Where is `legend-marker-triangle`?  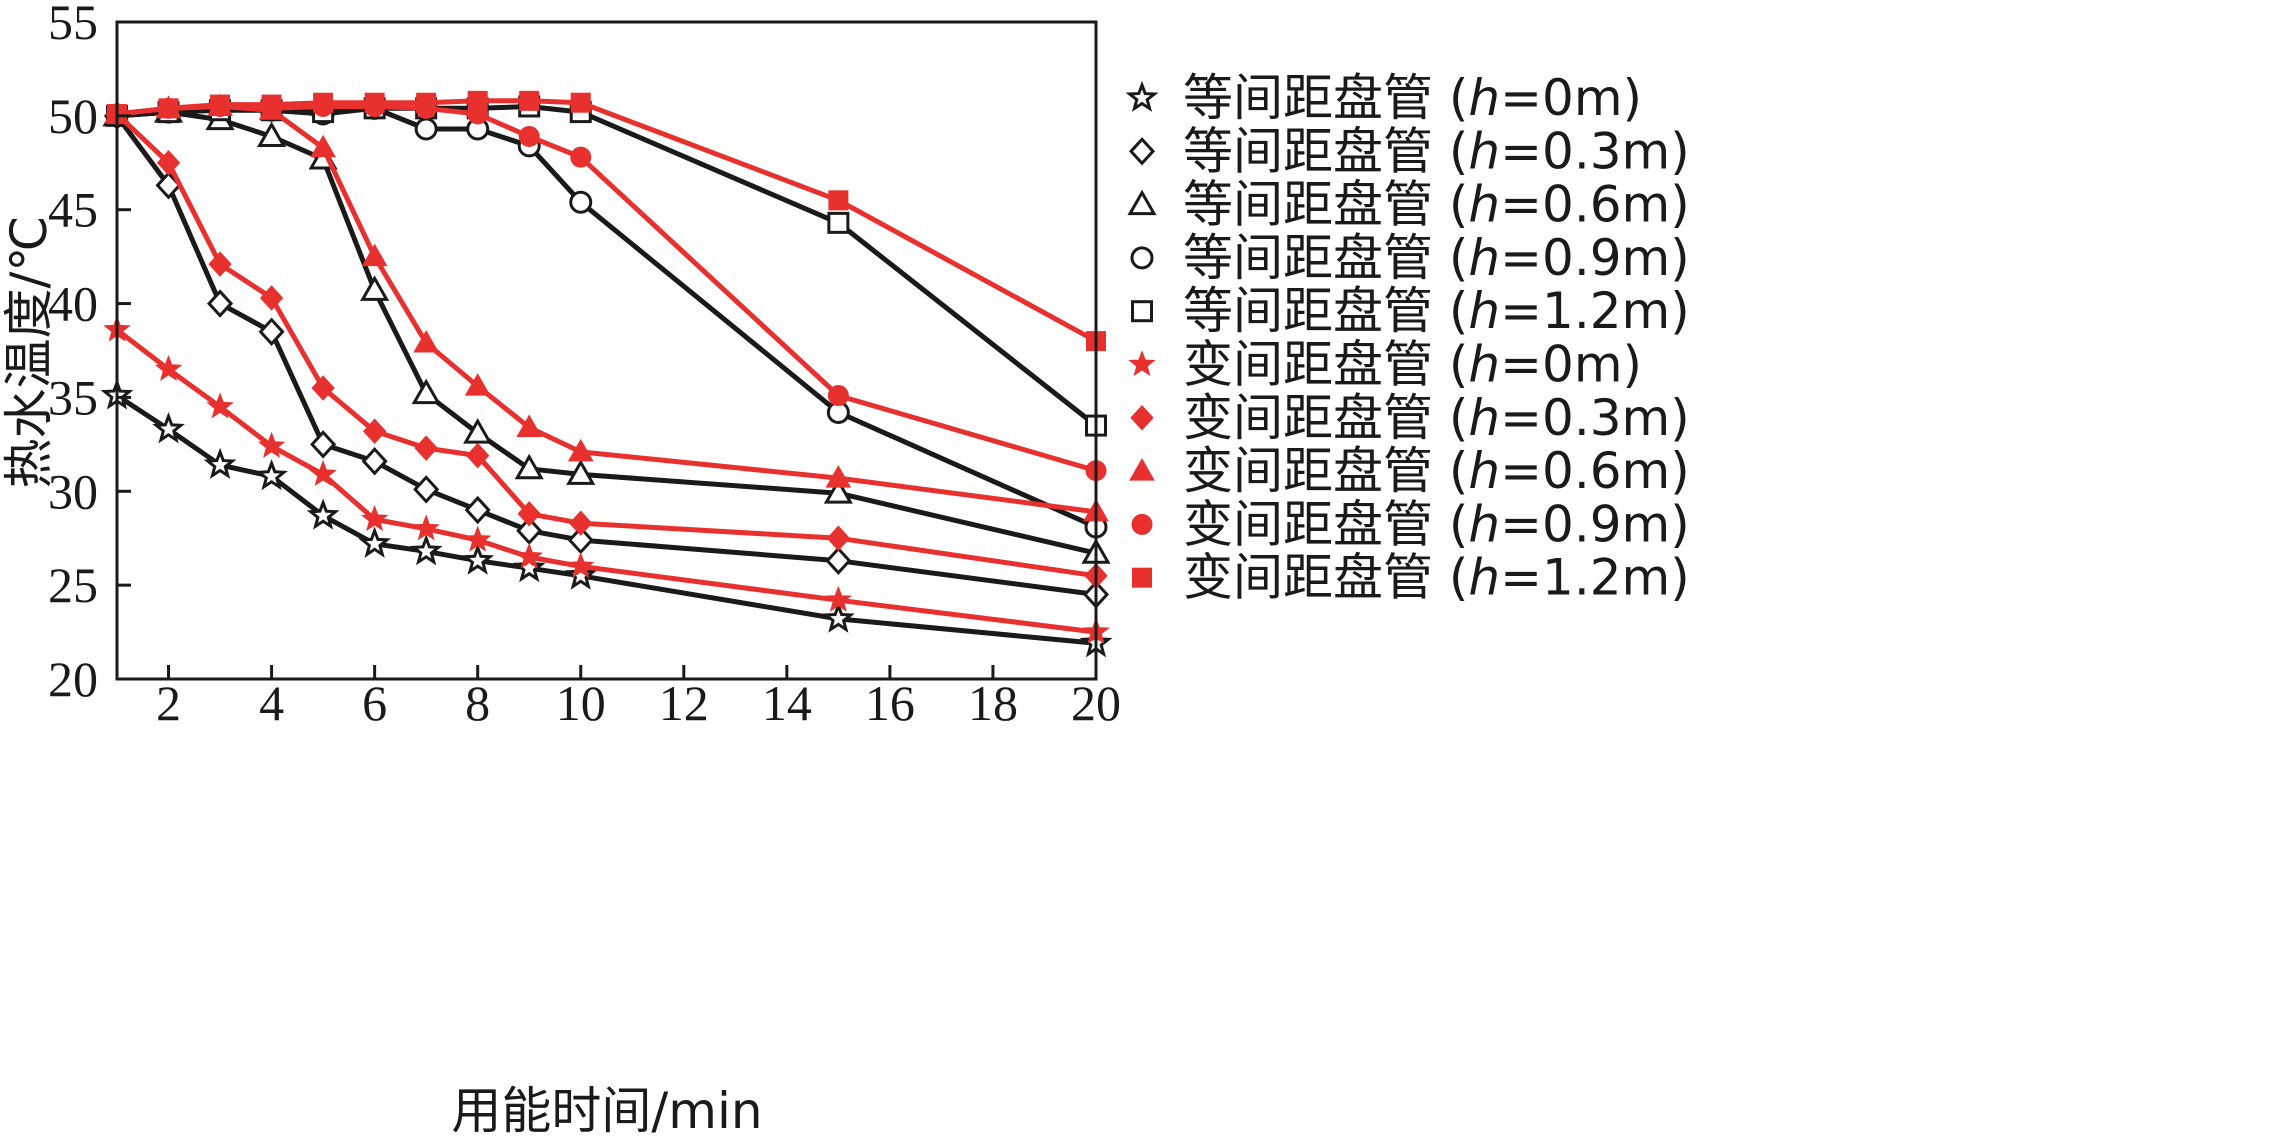 legend-marker-triangle is located at coordinates (1142, 202).